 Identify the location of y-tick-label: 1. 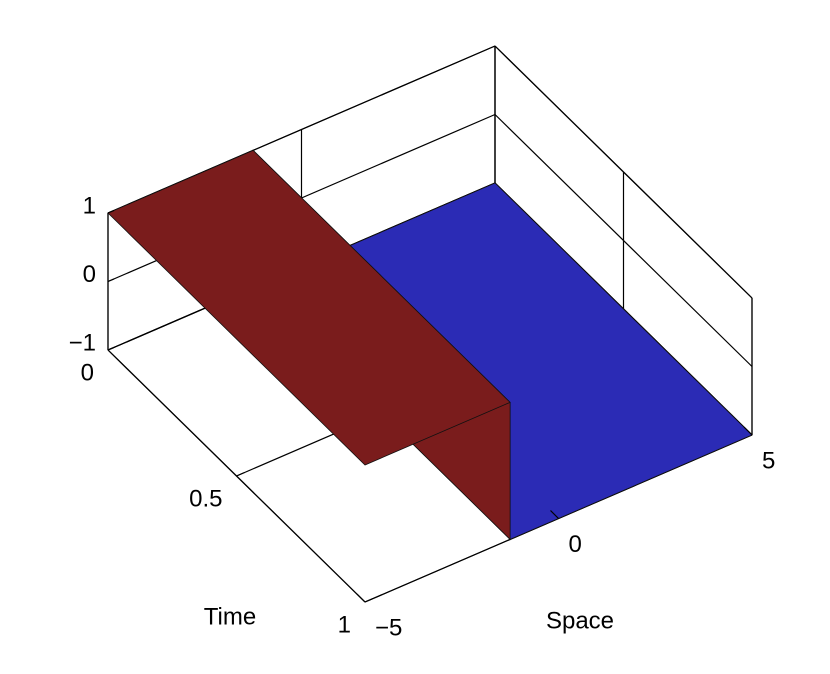
(344, 624).